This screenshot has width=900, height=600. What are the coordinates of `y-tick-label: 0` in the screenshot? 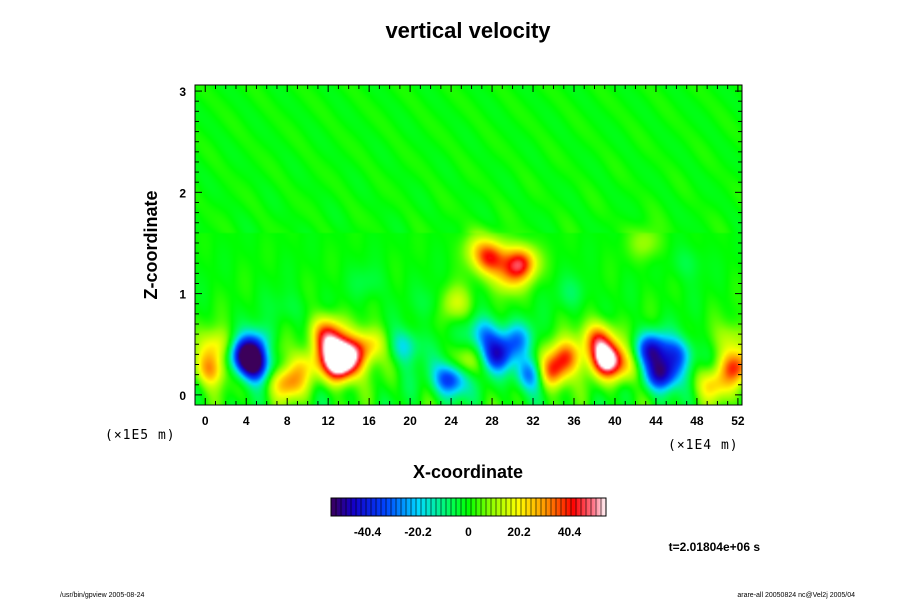 It's located at (182, 396).